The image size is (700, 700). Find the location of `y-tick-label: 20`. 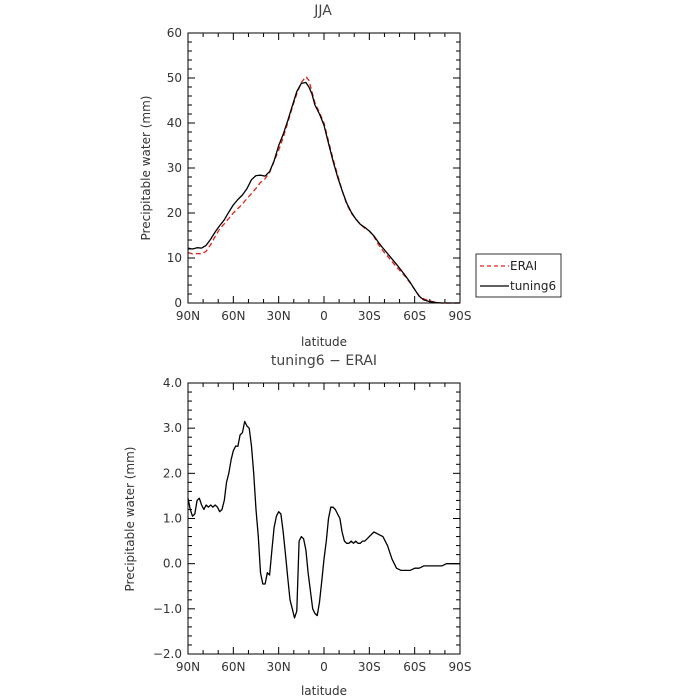

y-tick-label: 20 is located at coordinates (174, 213).